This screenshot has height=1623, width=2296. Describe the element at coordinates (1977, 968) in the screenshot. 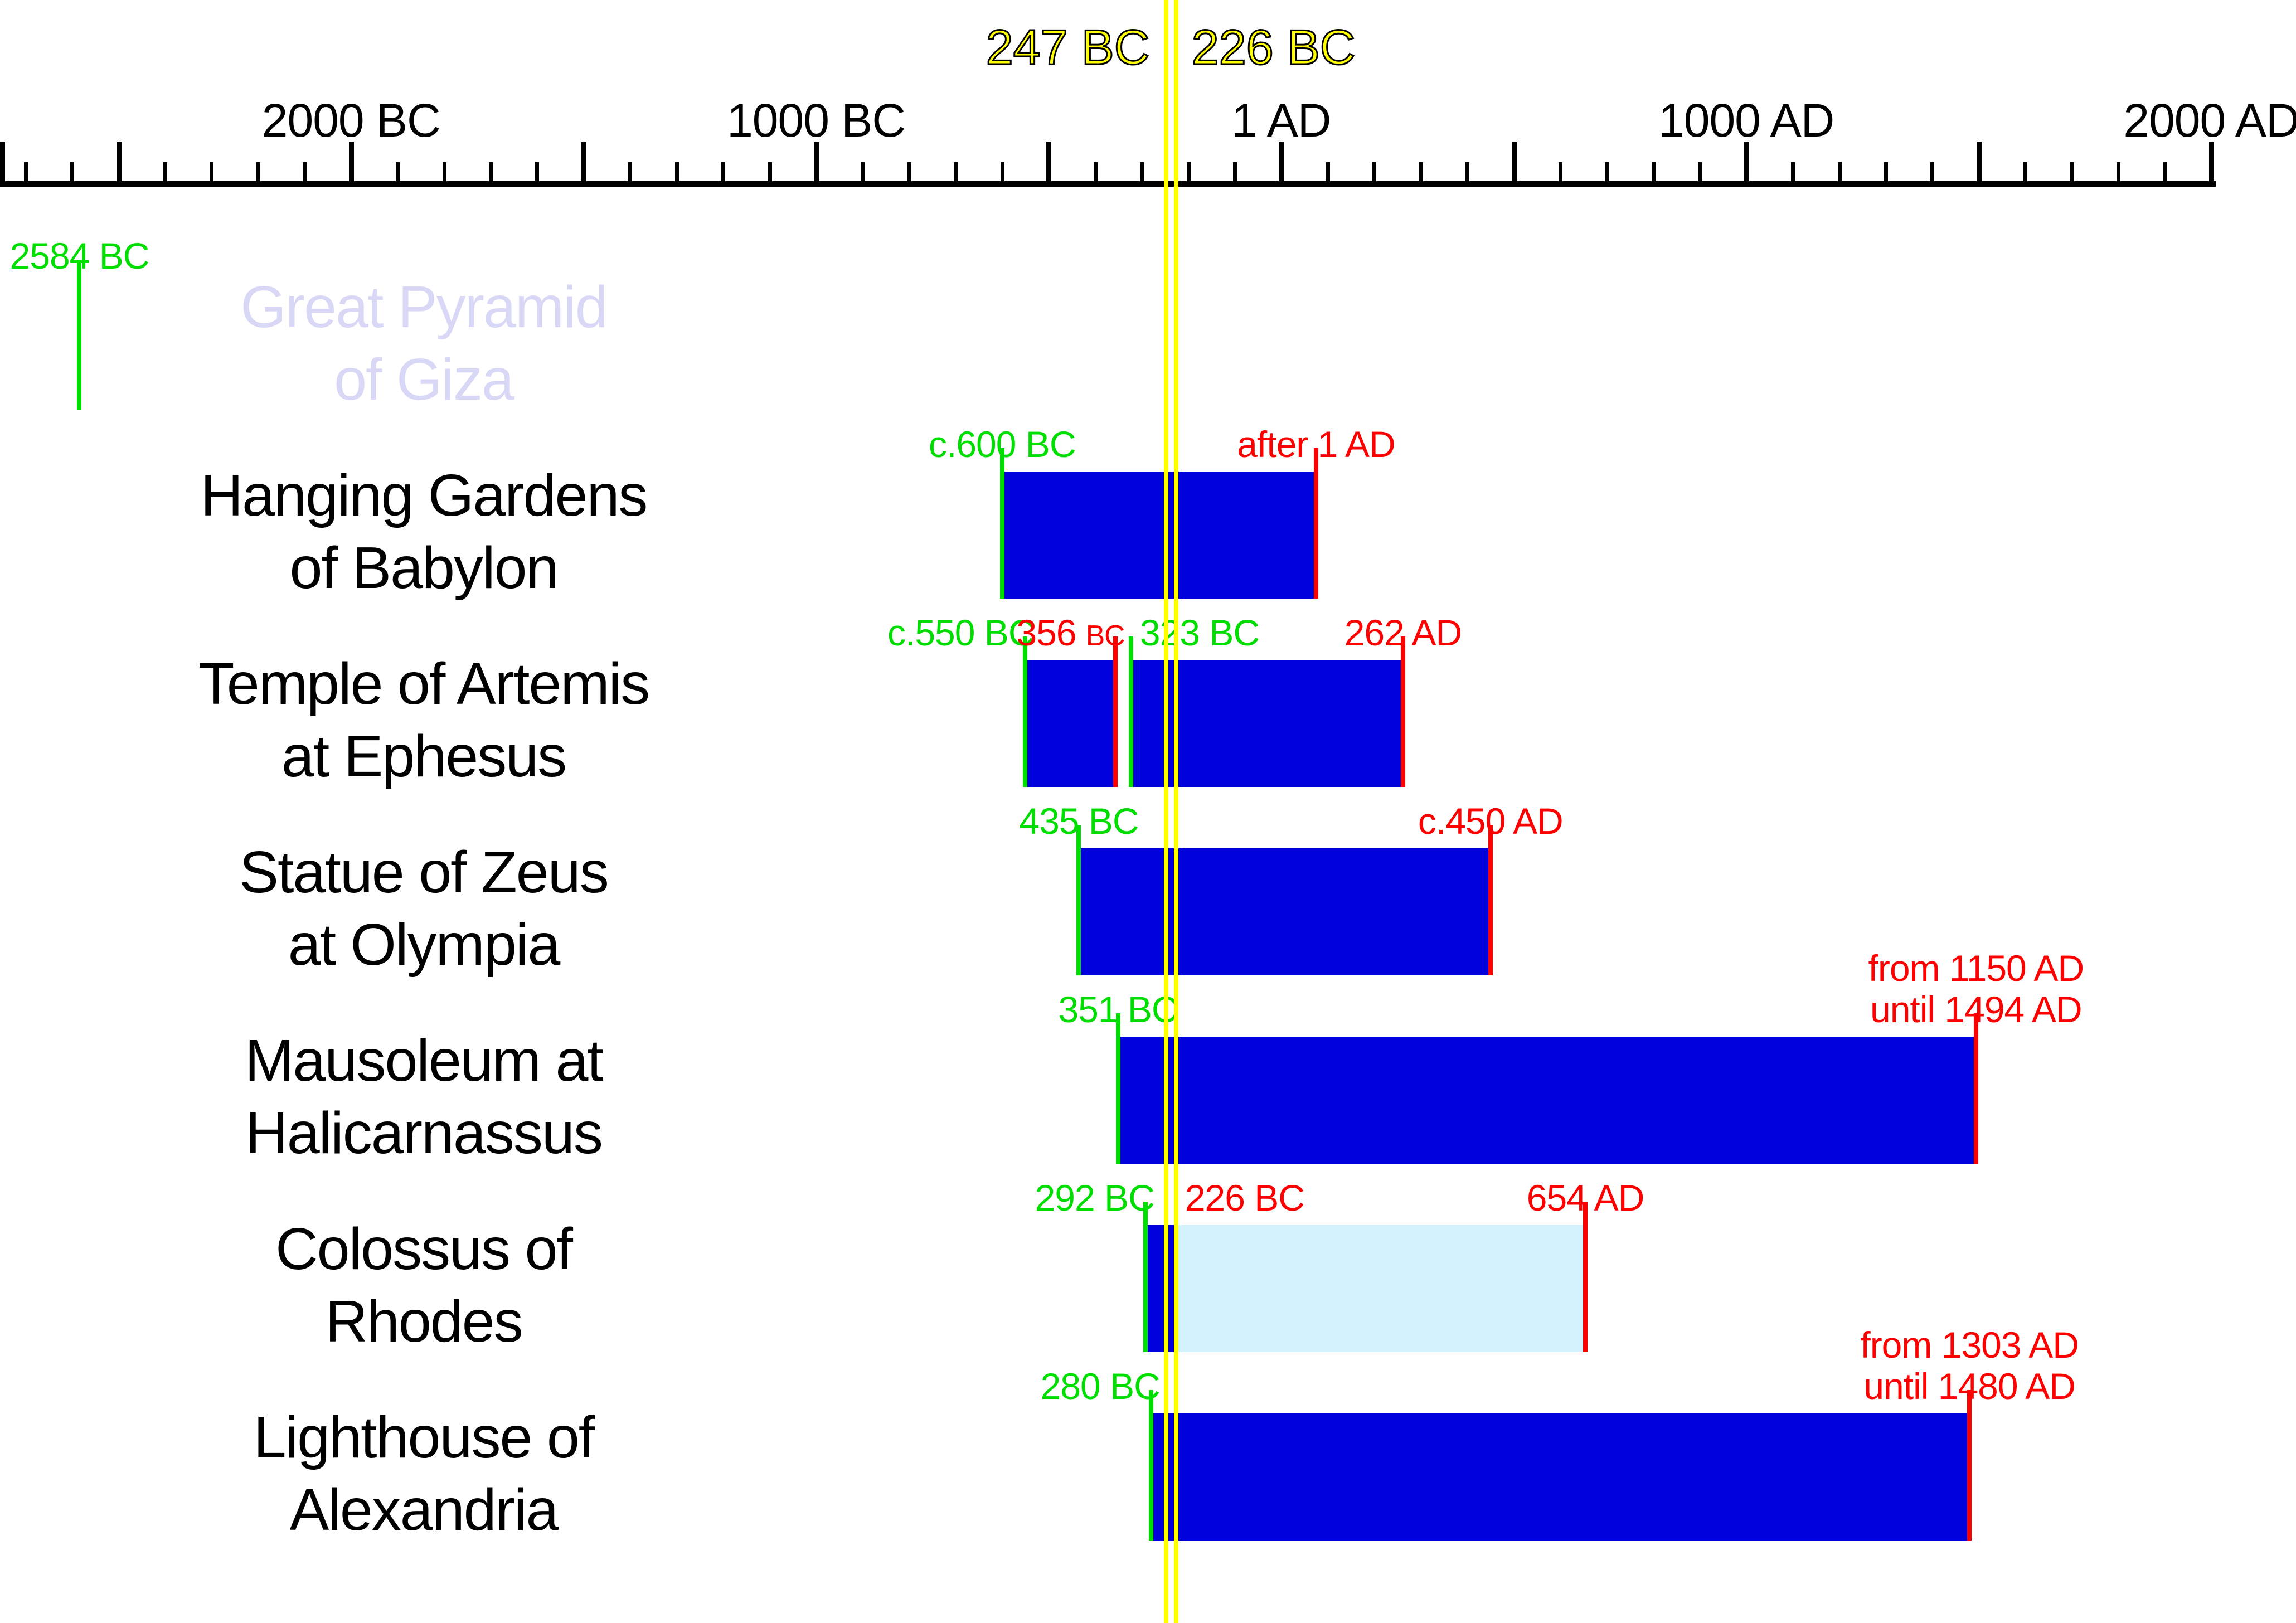

I see `date-label-line: from 1150 AD` at that location.